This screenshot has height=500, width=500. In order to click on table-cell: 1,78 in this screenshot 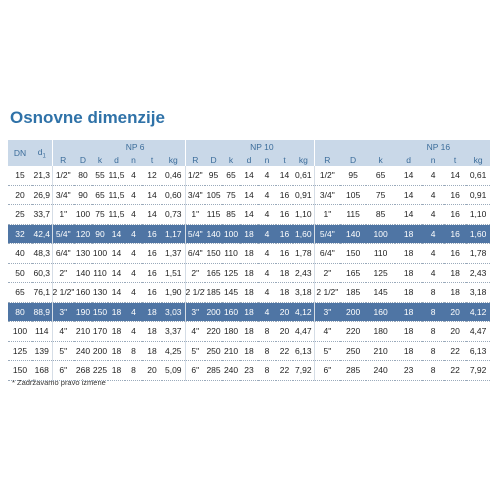, I will do `click(478, 253)`.